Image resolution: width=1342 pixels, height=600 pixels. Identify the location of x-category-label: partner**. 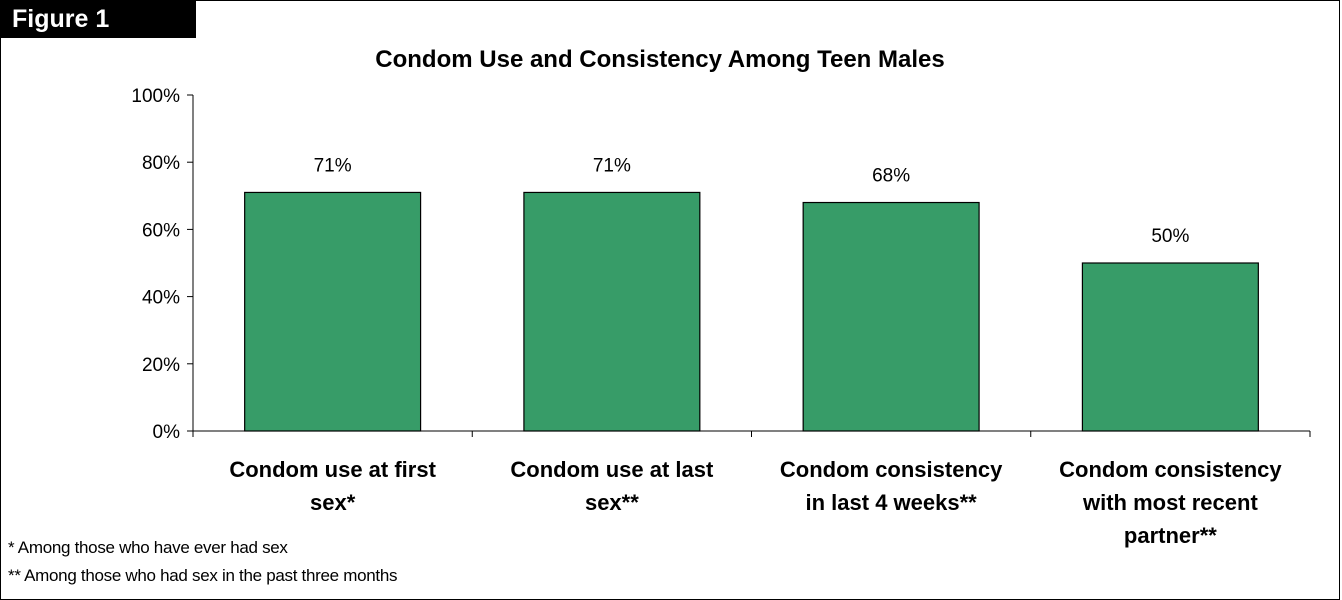
(1170, 535).